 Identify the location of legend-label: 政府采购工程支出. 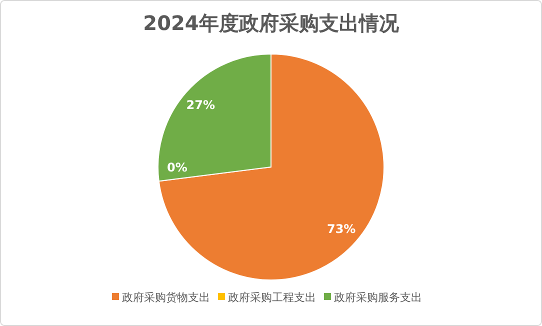
(272, 297).